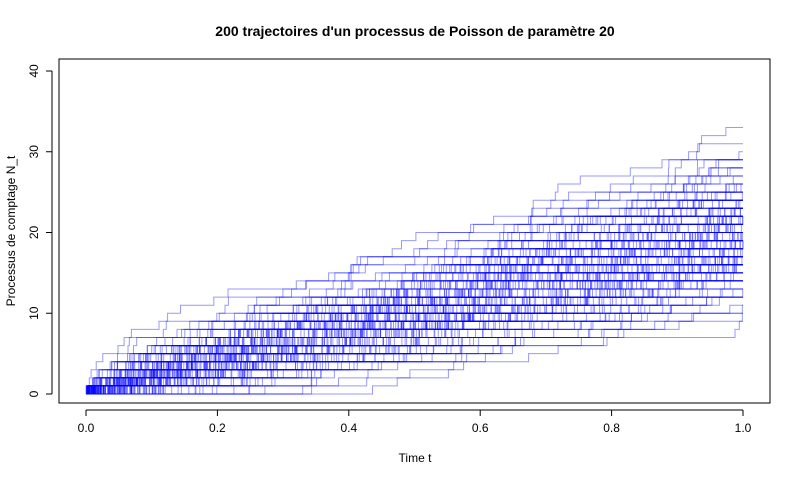 The image size is (800, 480). What do you see at coordinates (34, 393) in the screenshot?
I see `y-tick-label: 0` at bounding box center [34, 393].